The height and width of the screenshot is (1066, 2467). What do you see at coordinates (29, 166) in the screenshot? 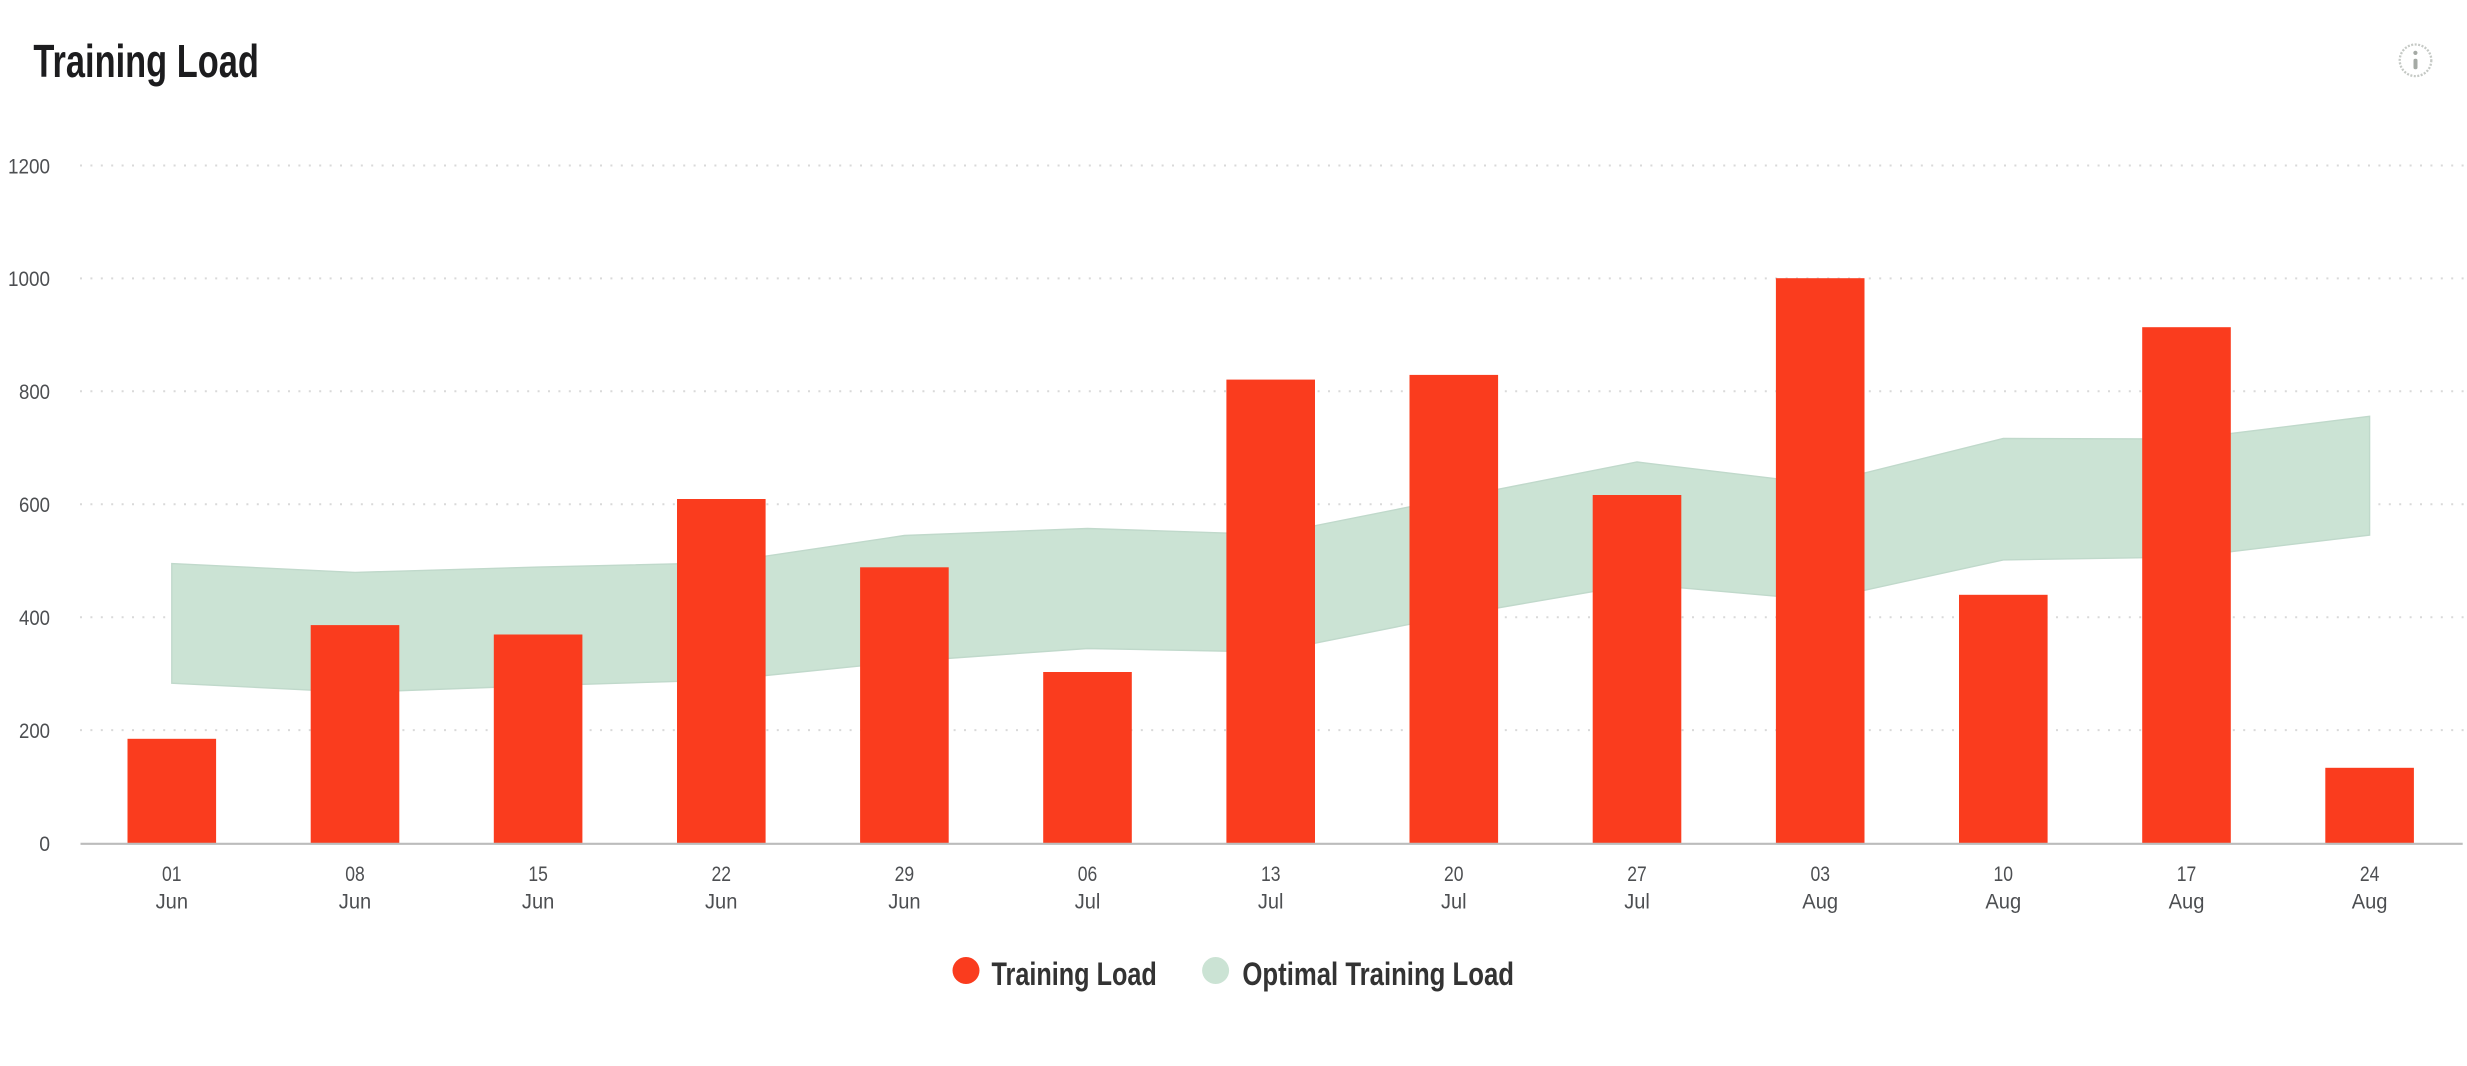
I see `svg-text: 1200` at bounding box center [29, 166].